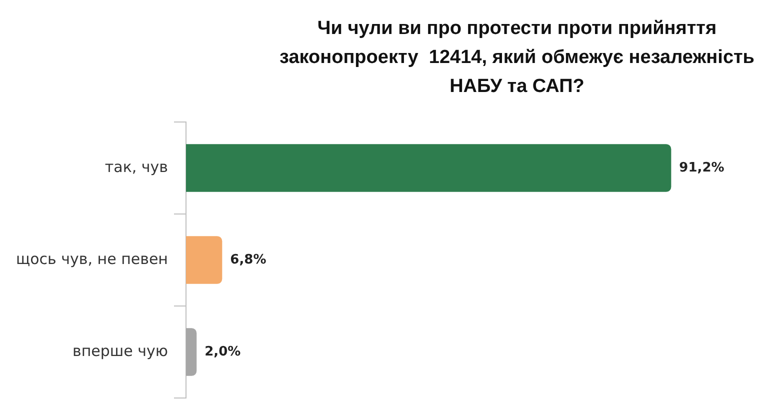 The height and width of the screenshot is (418, 780). What do you see at coordinates (136, 167) in the screenshot?
I see `y-tick-label: так, чув` at bounding box center [136, 167].